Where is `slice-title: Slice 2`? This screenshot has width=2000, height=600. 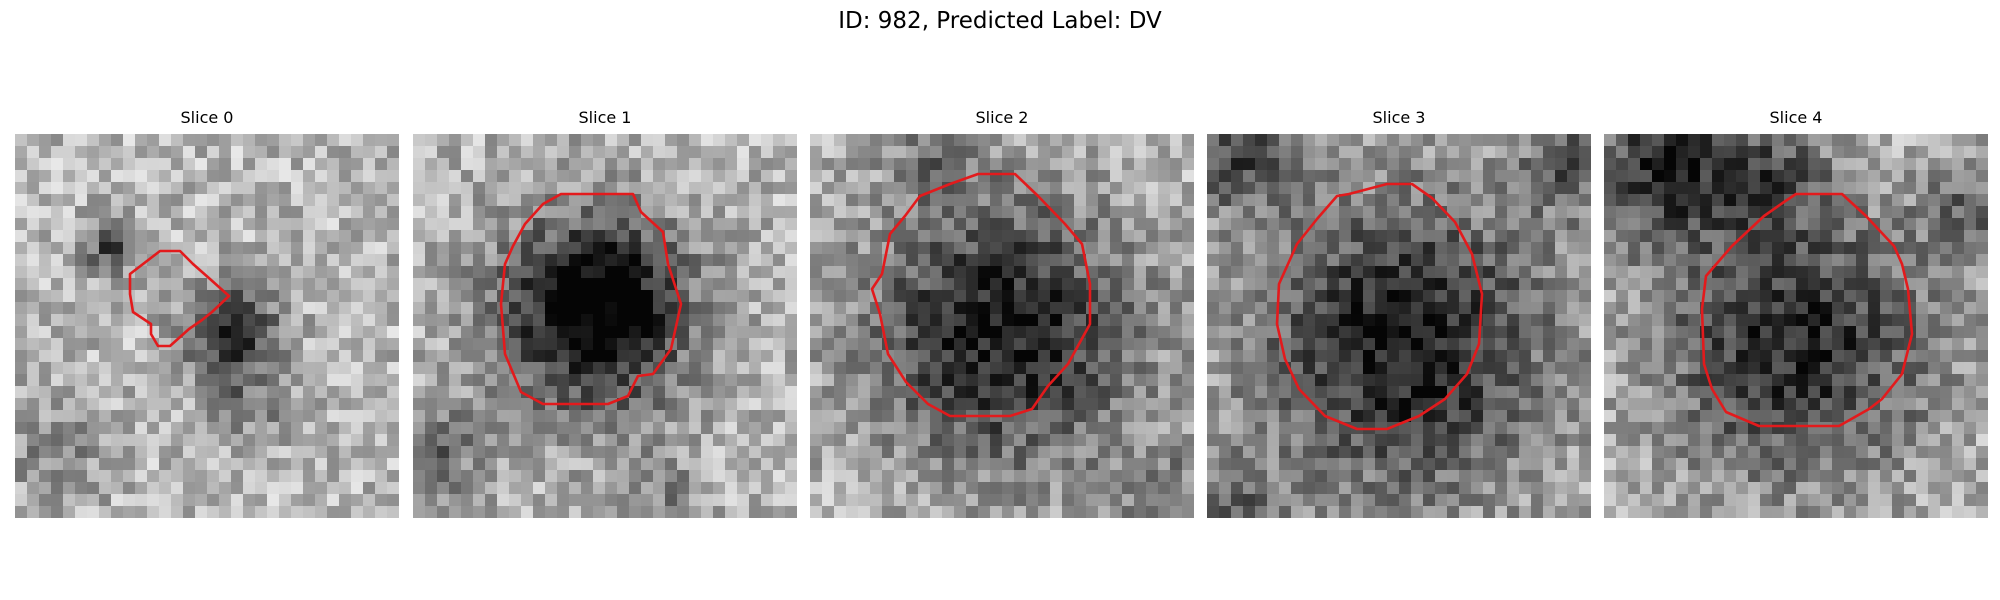
slice-title: Slice 2 is located at coordinates (1002, 117).